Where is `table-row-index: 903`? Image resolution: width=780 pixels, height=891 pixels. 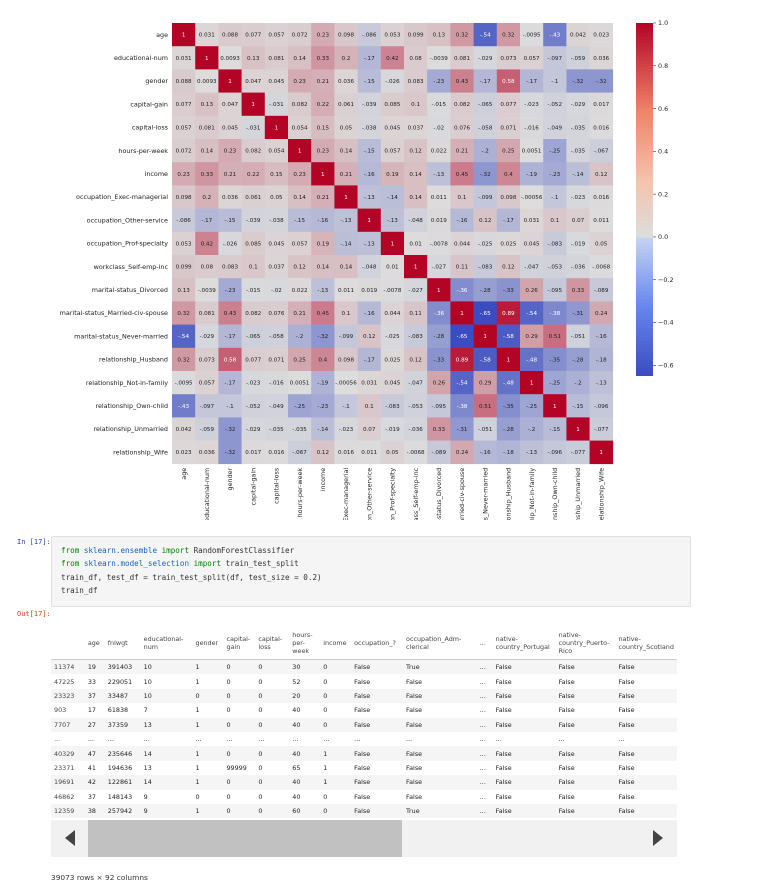 table-row-index: 903 is located at coordinates (60, 710).